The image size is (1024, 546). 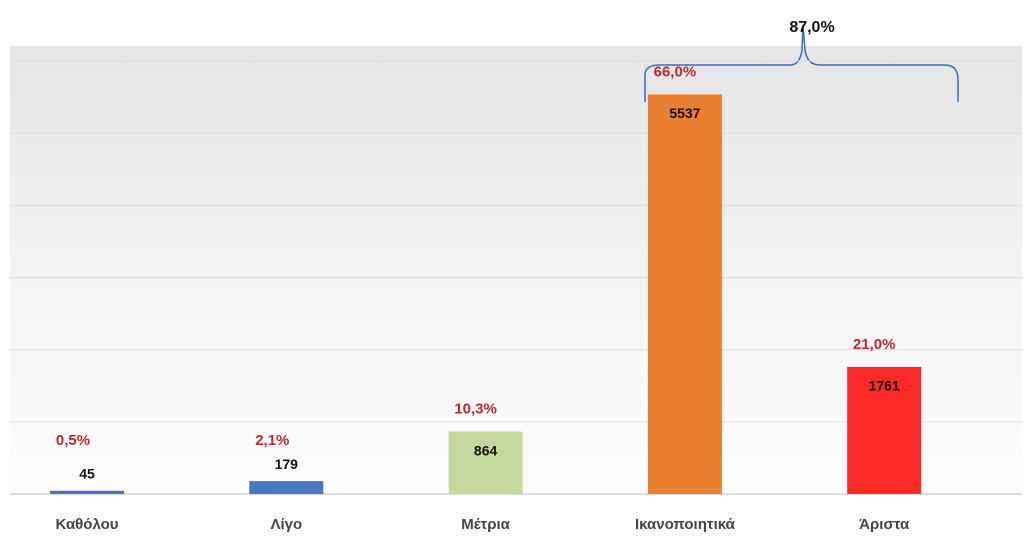 I want to click on percent-label: 0,5%, so click(x=73, y=440).